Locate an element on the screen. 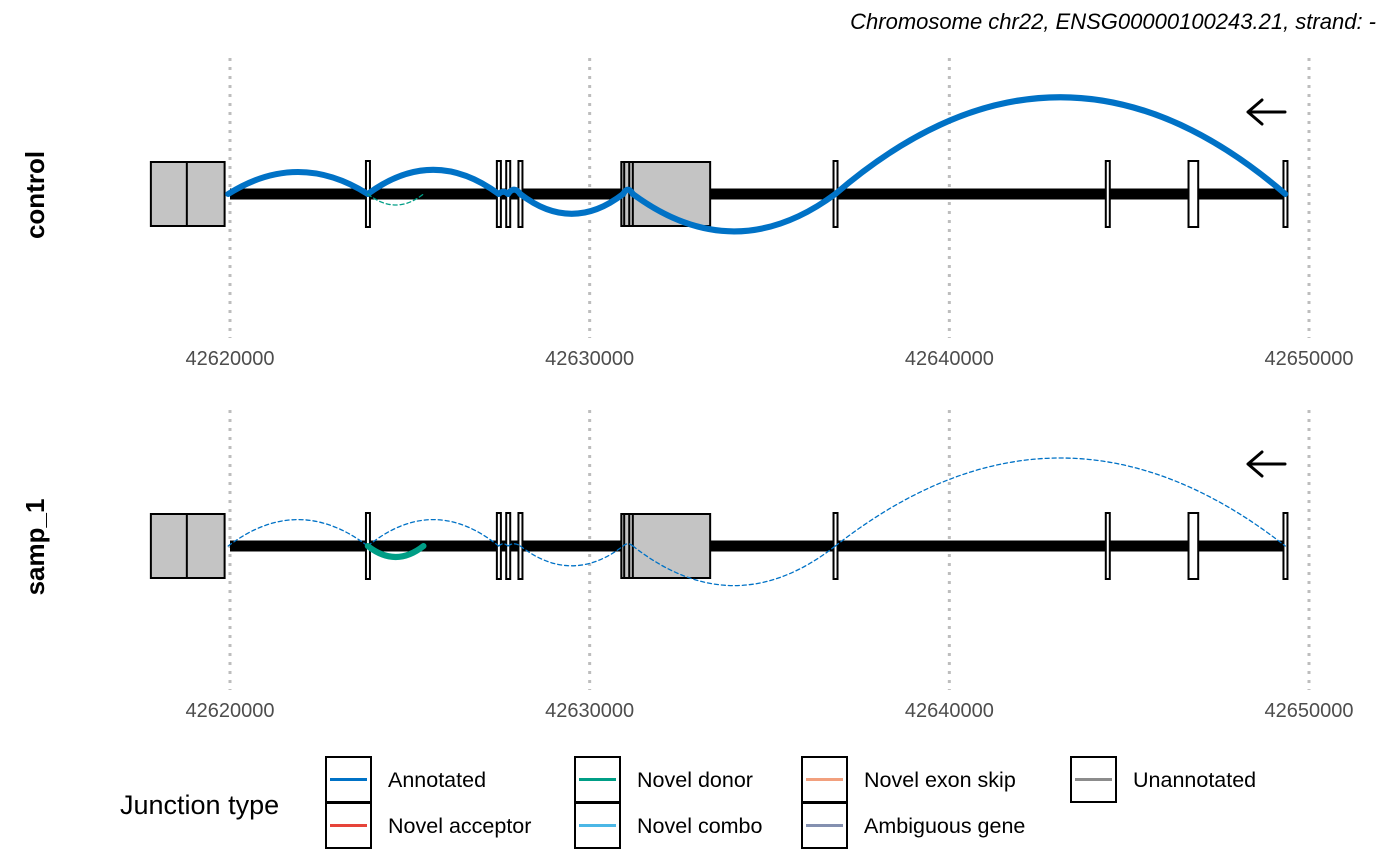 The width and height of the screenshot is (1400, 865). legend-label: Novel combo is located at coordinates (700, 826).